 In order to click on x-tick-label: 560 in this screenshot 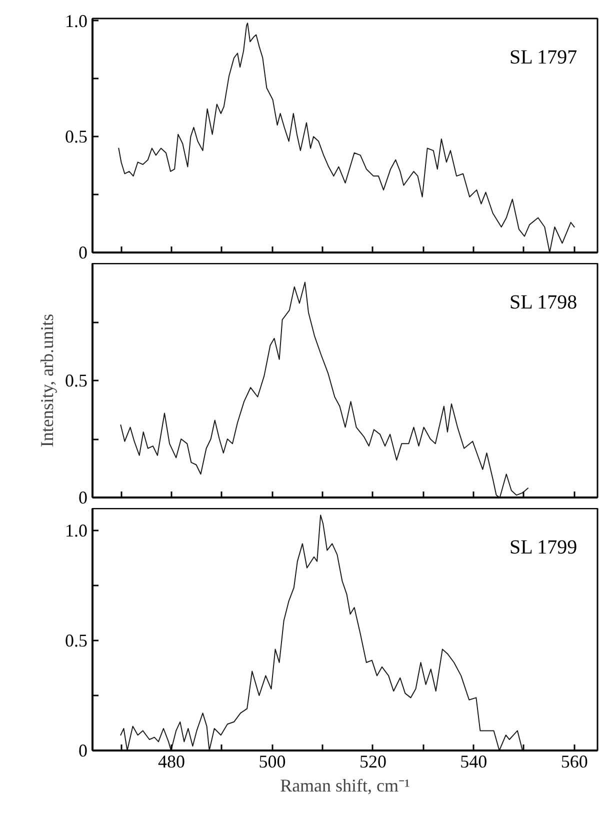, I will do `click(574, 762)`.